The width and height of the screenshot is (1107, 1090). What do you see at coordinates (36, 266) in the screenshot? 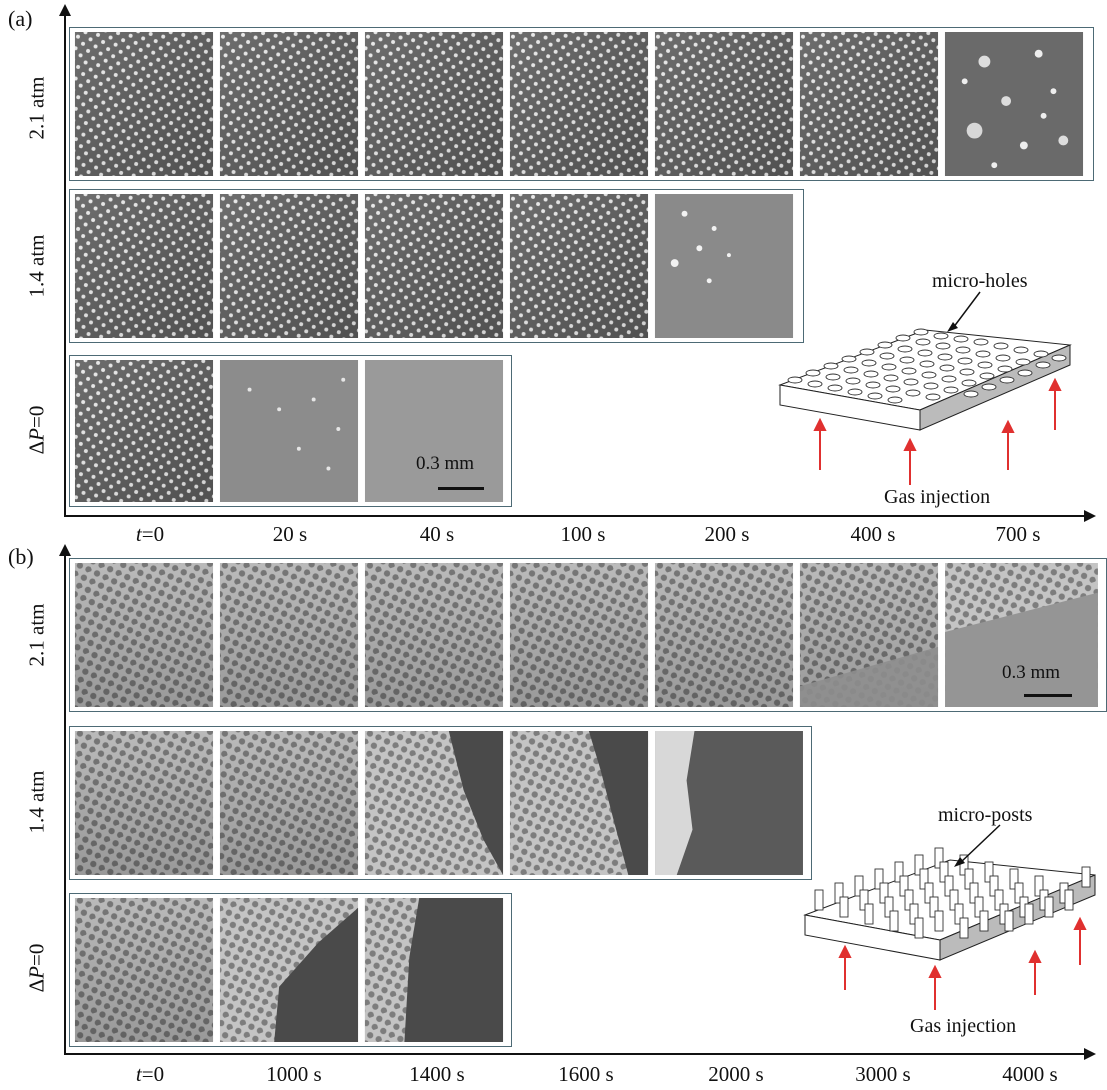
I see `panel-a-row-label-1-4atm: 1.4 atm` at bounding box center [36, 266].